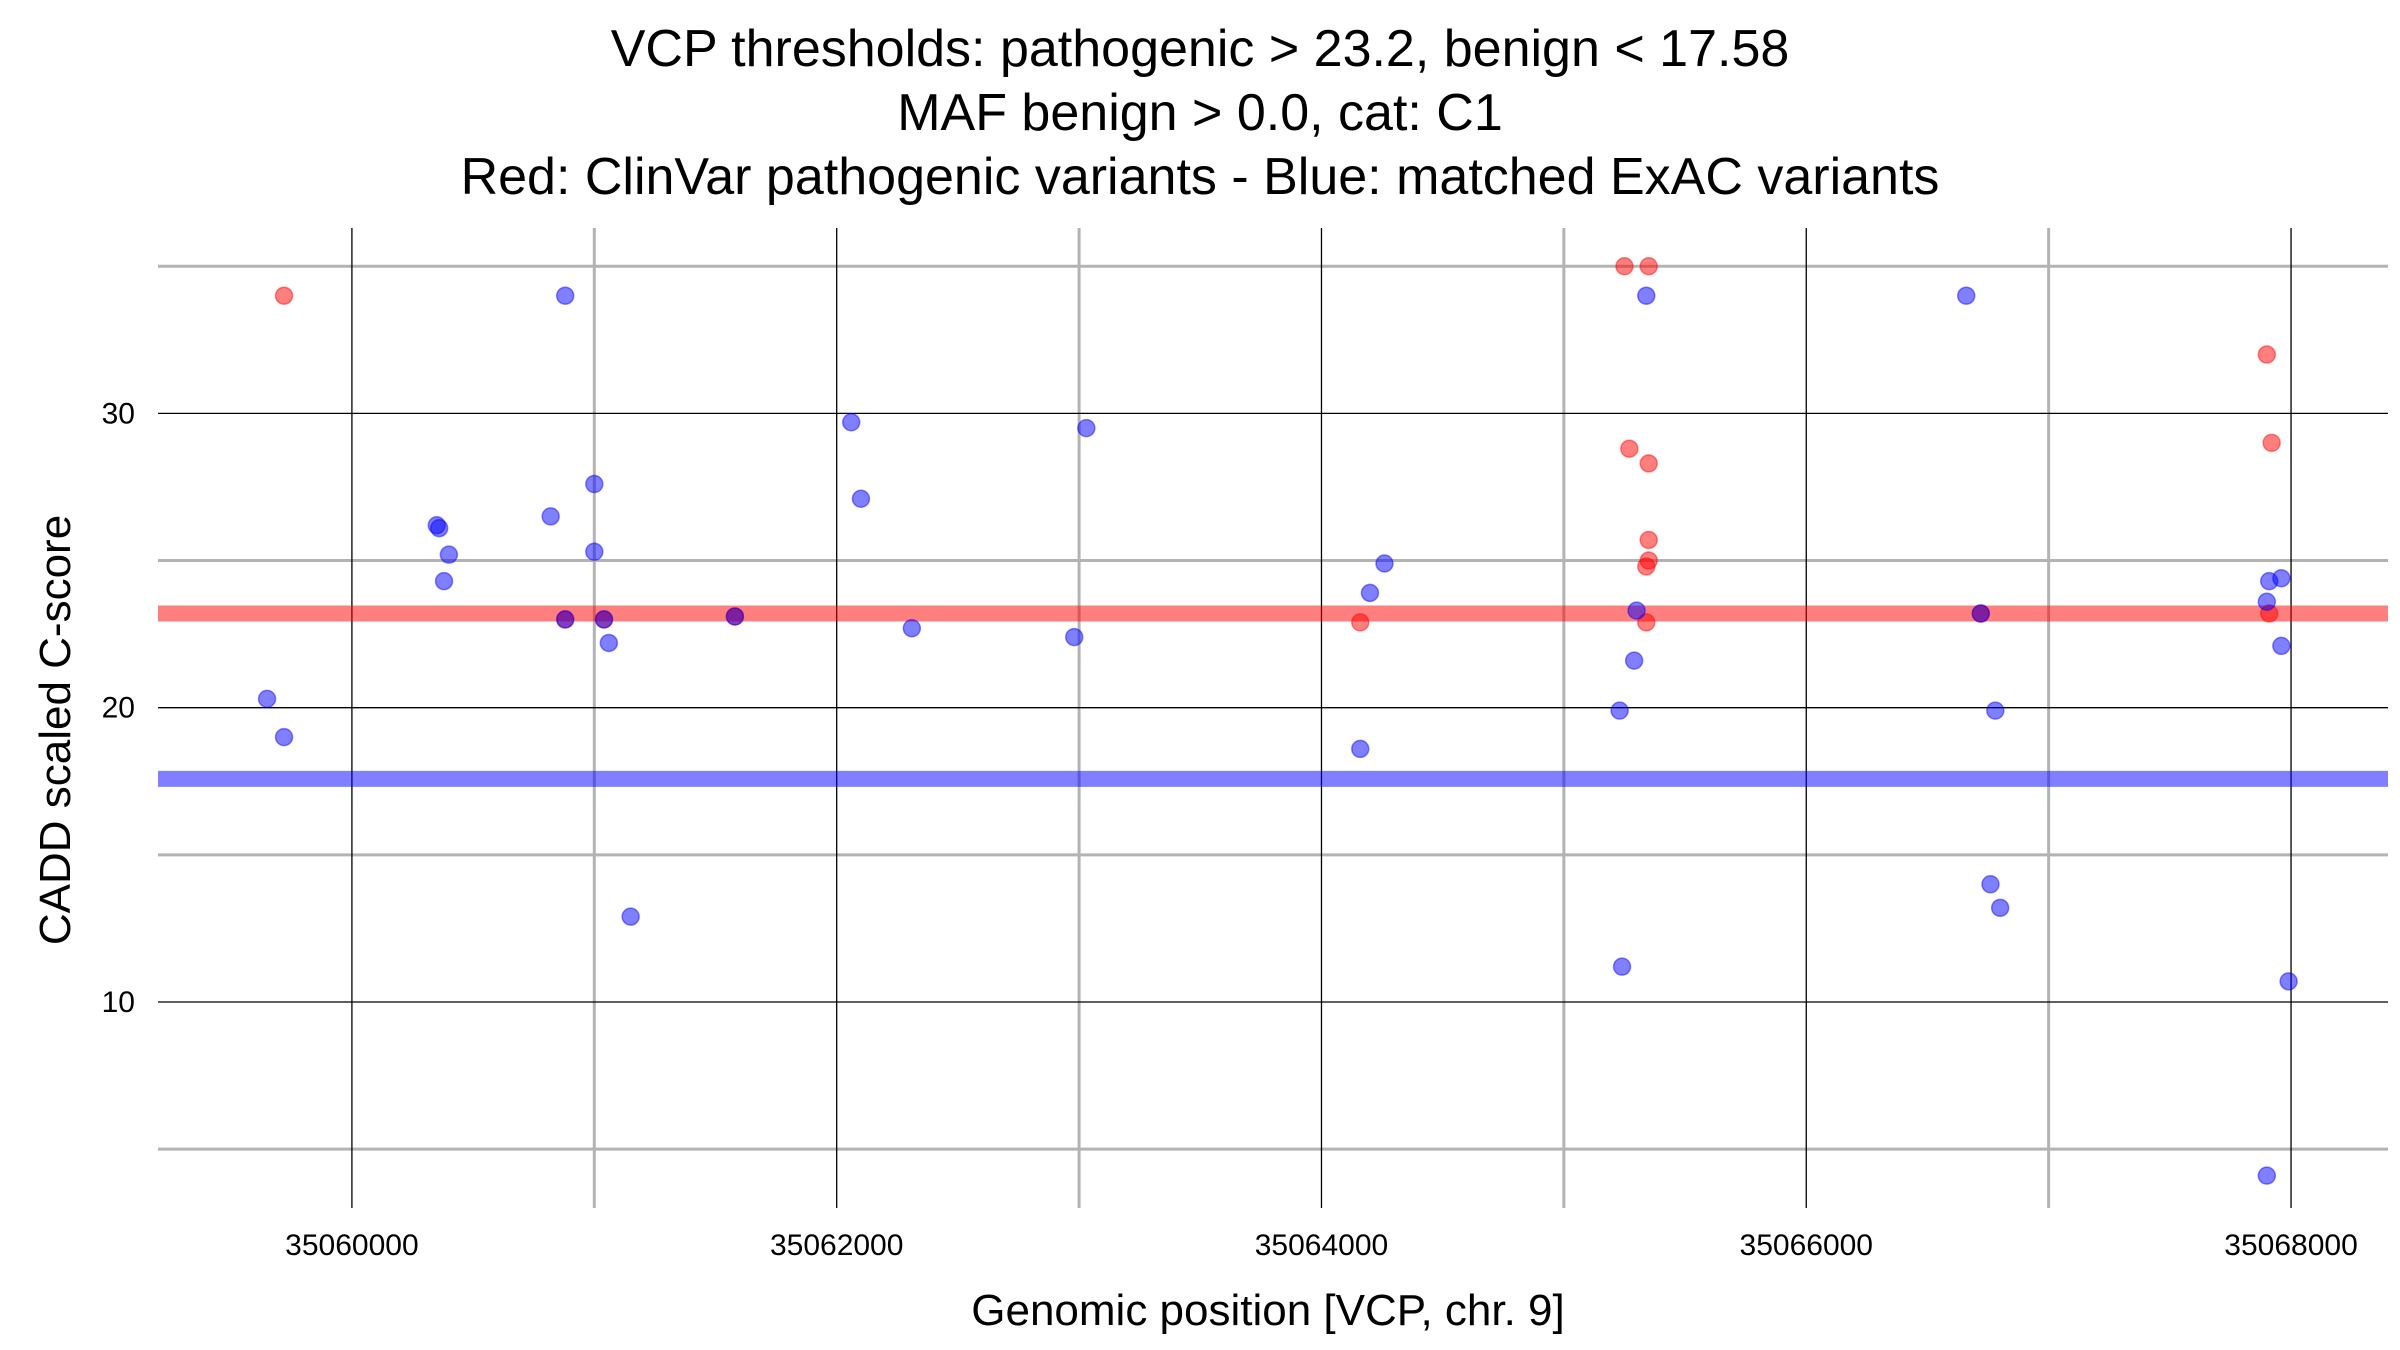  Describe the element at coordinates (55, 730) in the screenshot. I see `y-axis-title: CADD scaled C-score` at that location.